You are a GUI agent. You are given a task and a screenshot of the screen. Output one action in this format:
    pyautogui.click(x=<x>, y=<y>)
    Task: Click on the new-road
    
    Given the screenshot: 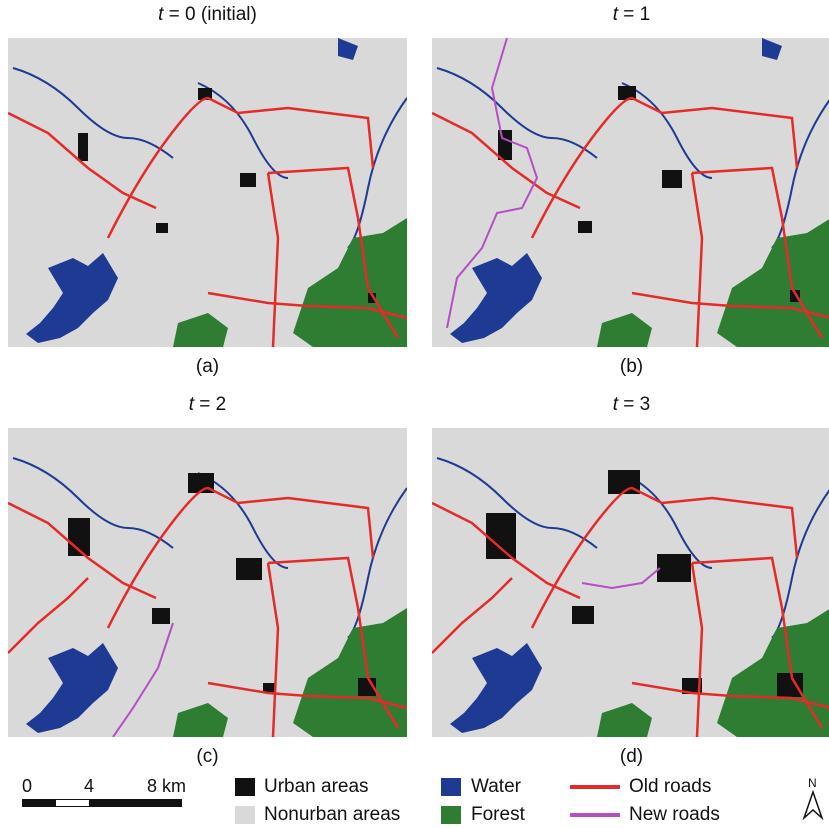 What is the action you would take?
    pyautogui.click(x=492, y=183)
    